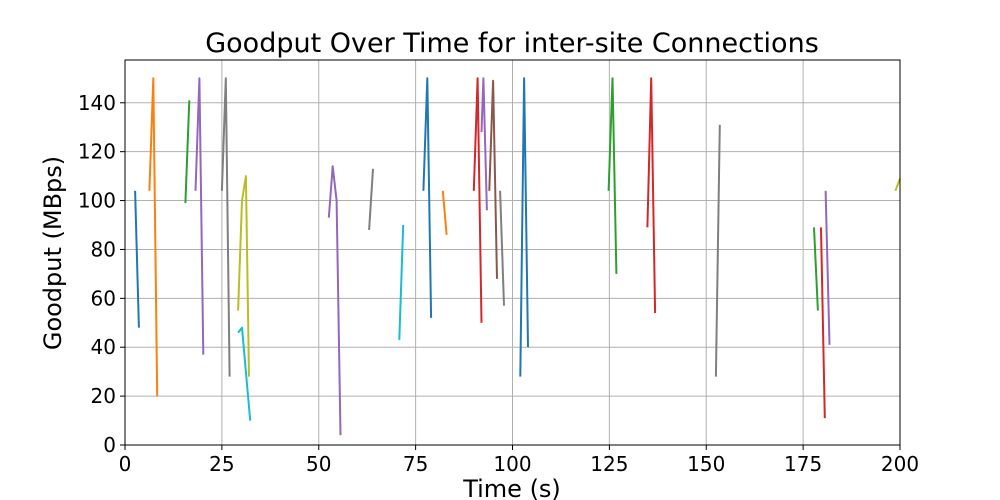  I want to click on y-tick-label: 120, so click(97, 152).